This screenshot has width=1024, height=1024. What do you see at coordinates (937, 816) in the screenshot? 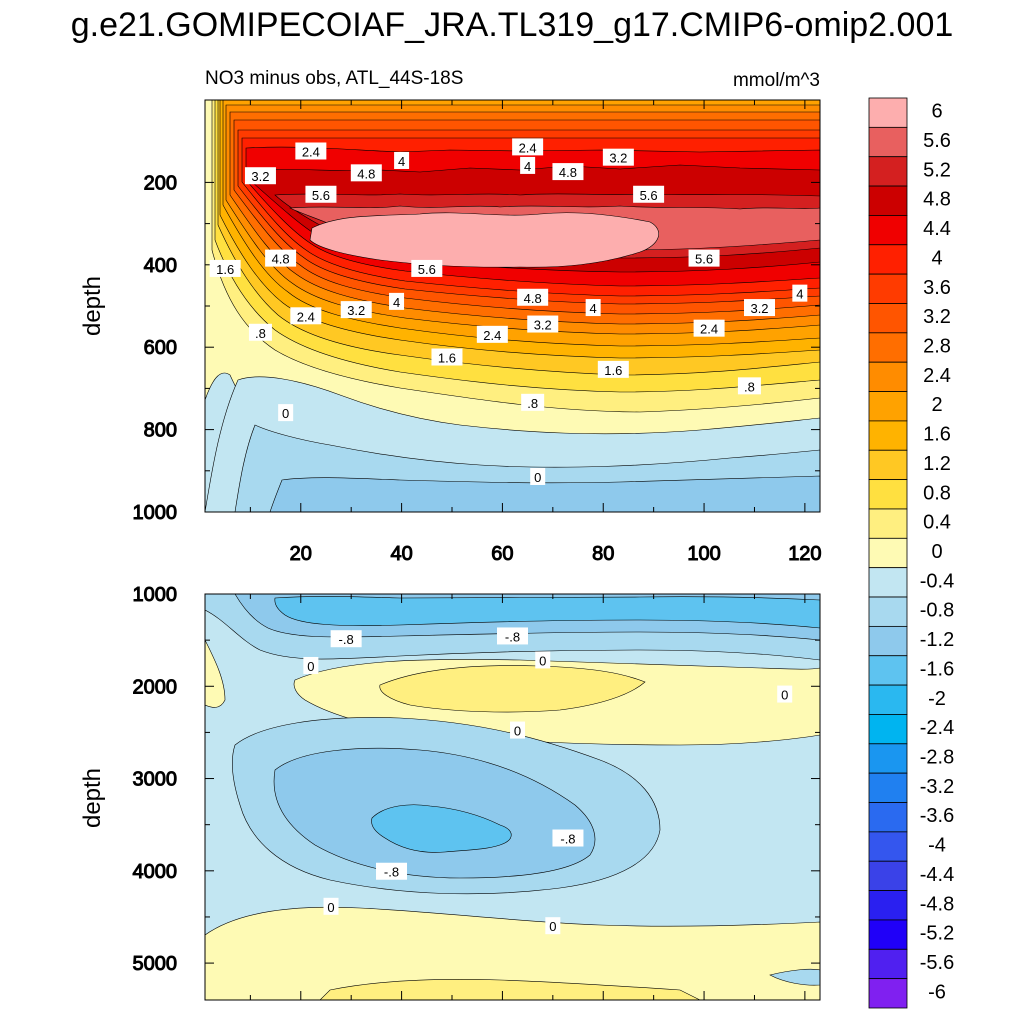
I see `colorbar-label: -3.6` at bounding box center [937, 816].